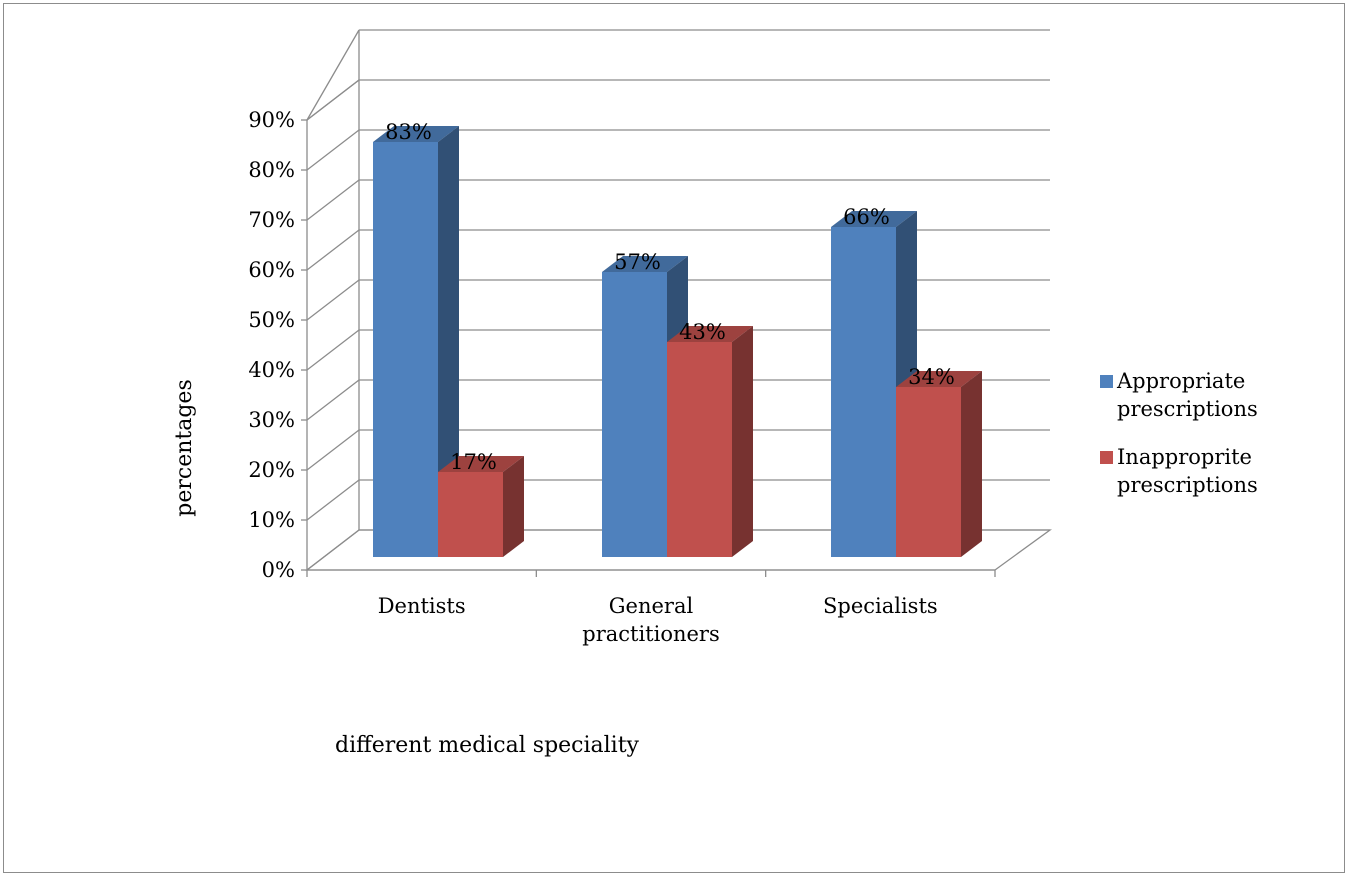 This screenshot has width=1352, height=873. What do you see at coordinates (931, 377) in the screenshot?
I see `data-label: 34%` at bounding box center [931, 377].